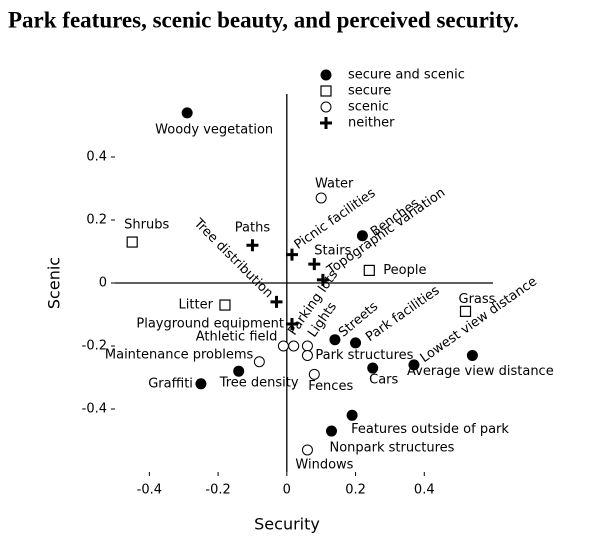 Image resolution: width=589 pixels, height=540 pixels. I want to click on x-tick-label: 0, so click(287, 490).